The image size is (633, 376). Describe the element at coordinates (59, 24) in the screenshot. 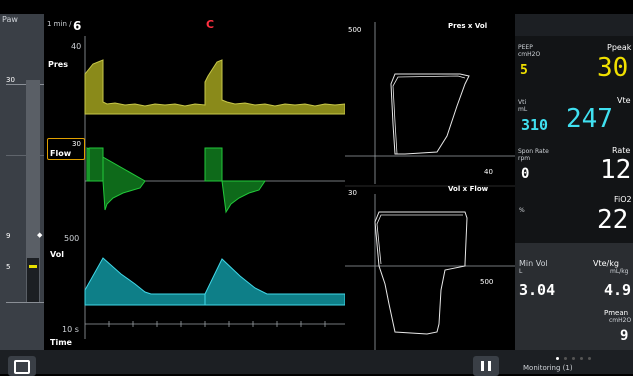

I see `sweep-unit: 1 min /` at that location.